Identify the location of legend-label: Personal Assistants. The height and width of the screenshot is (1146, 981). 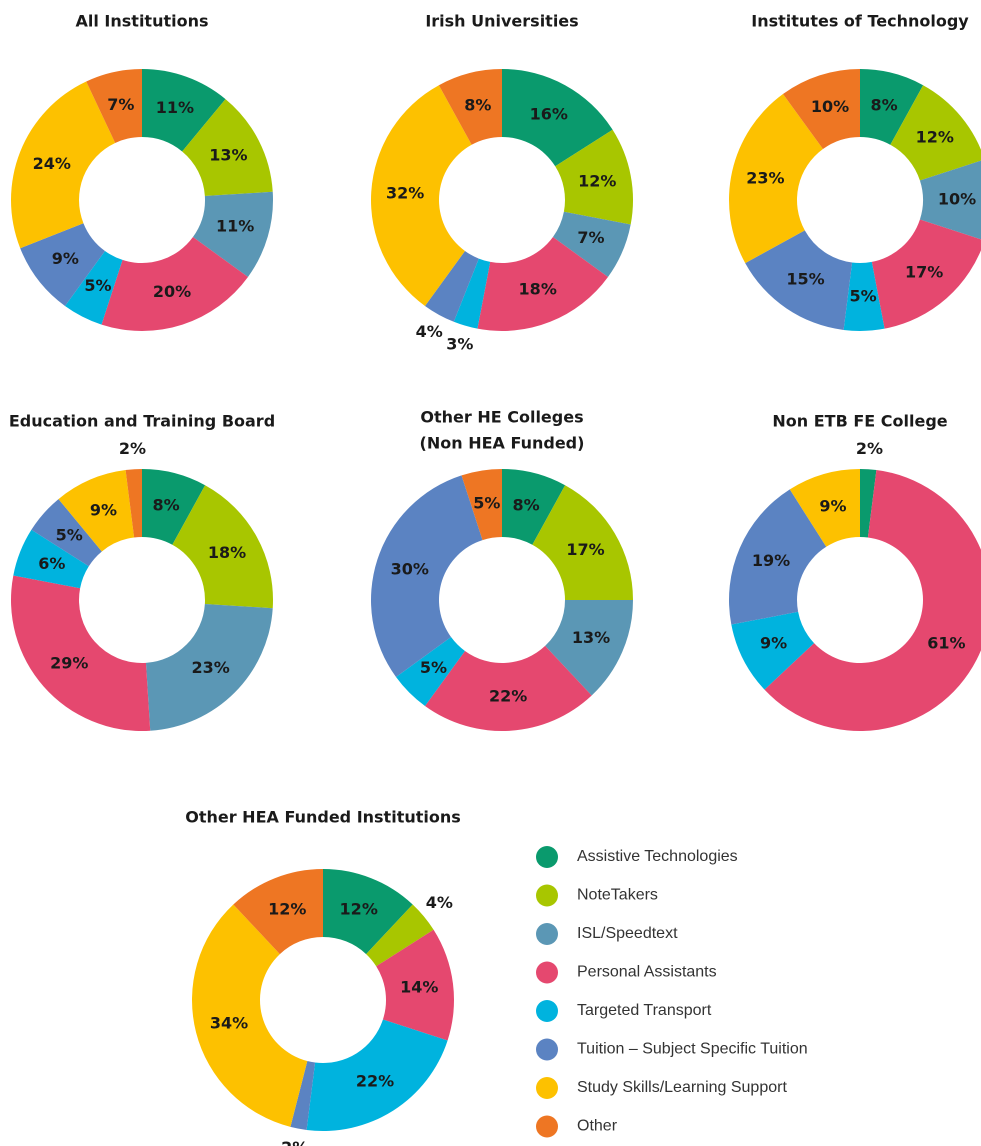
(647, 972).